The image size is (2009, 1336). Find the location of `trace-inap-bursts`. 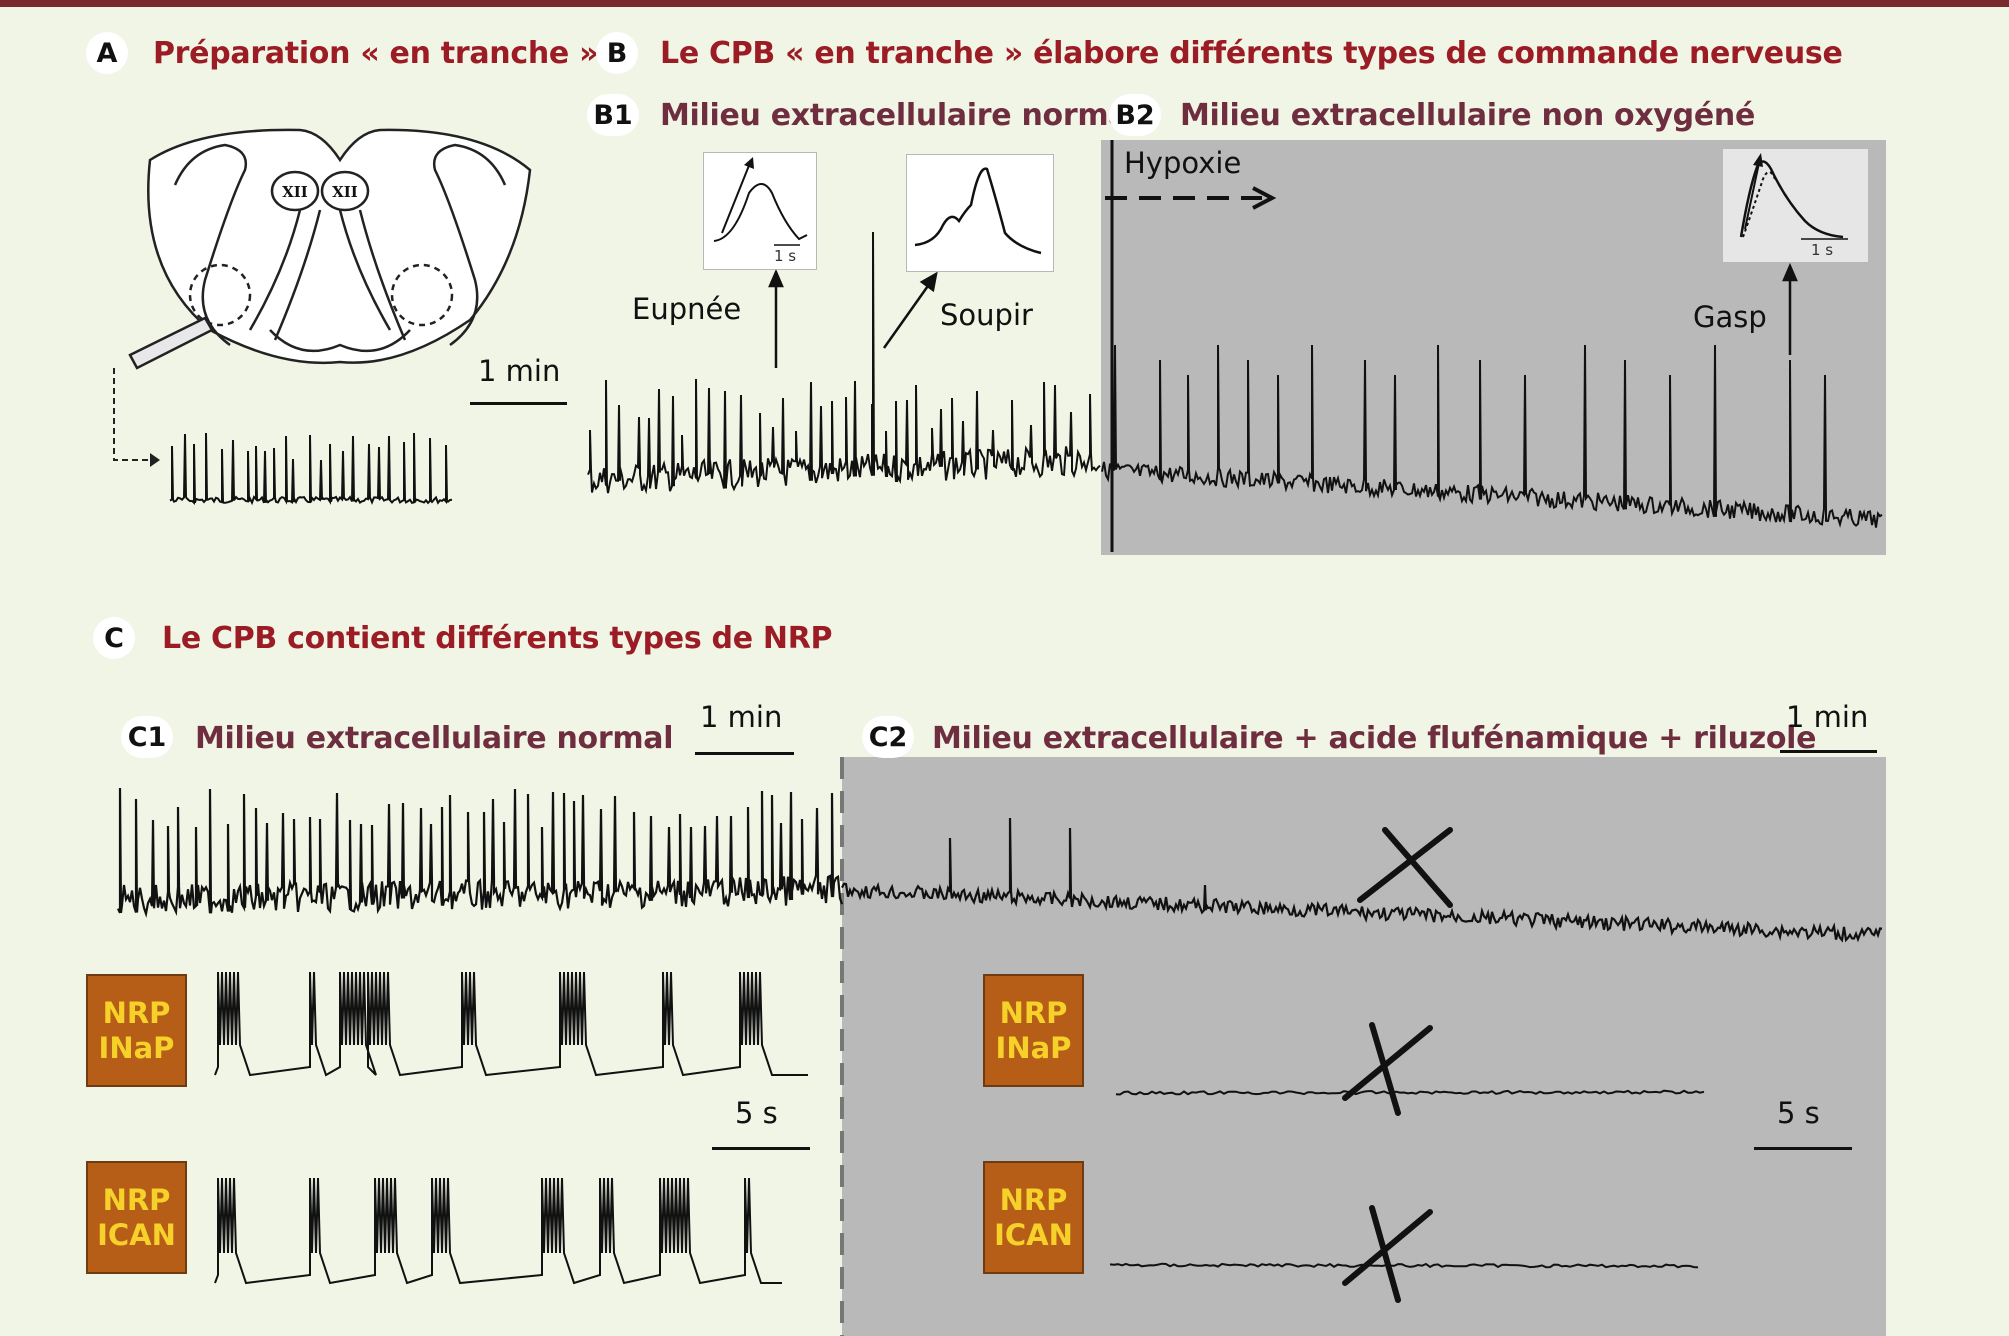

trace-inap-bursts is located at coordinates (511, 1024).